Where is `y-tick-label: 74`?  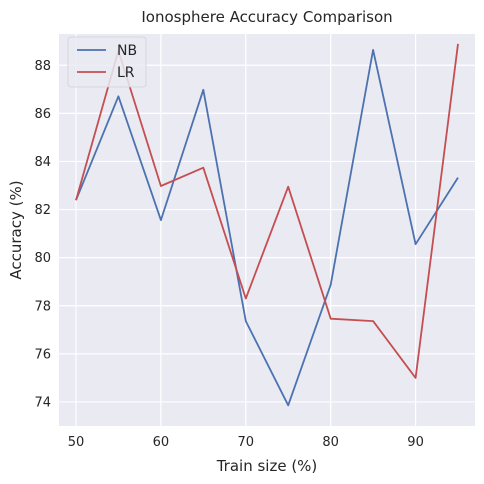 y-tick-label: 74 is located at coordinates (42, 402).